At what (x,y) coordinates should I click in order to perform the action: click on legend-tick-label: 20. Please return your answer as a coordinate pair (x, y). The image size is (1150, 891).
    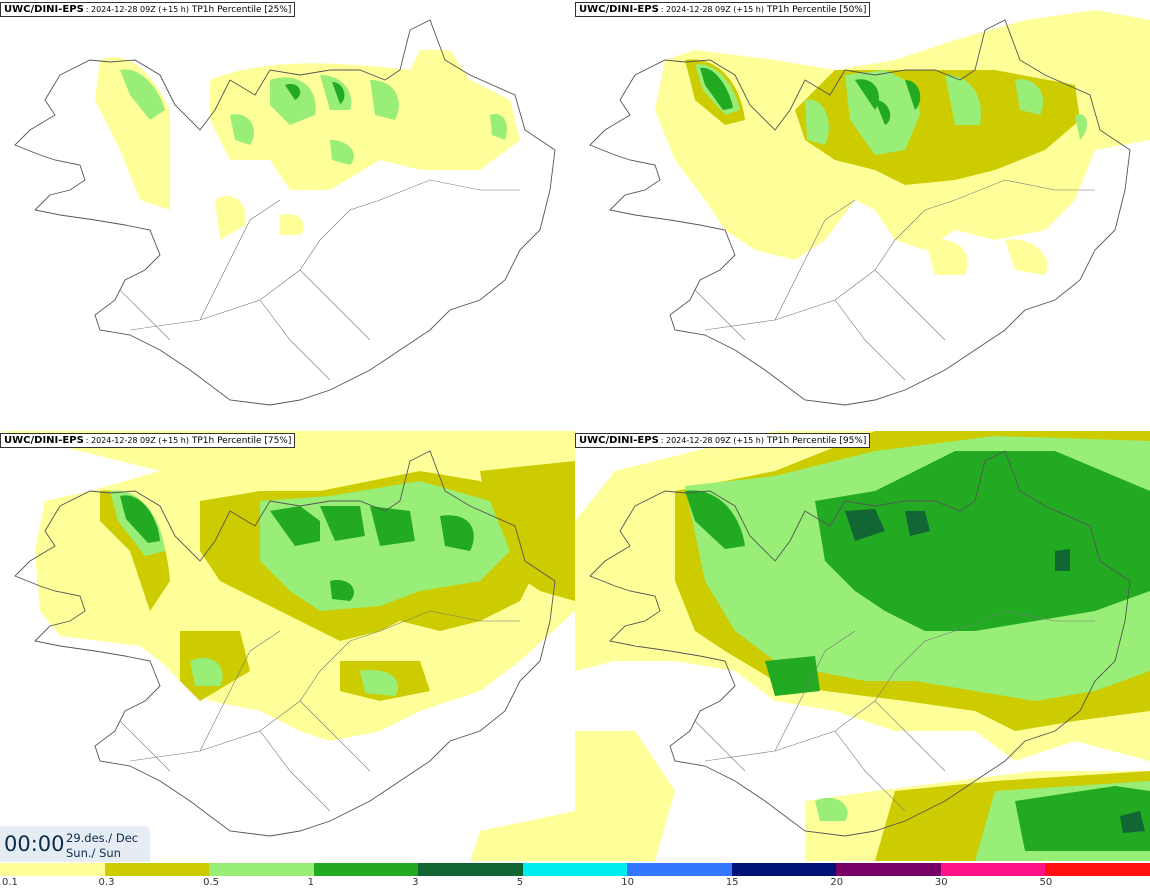
    Looking at the image, I should click on (837, 882).